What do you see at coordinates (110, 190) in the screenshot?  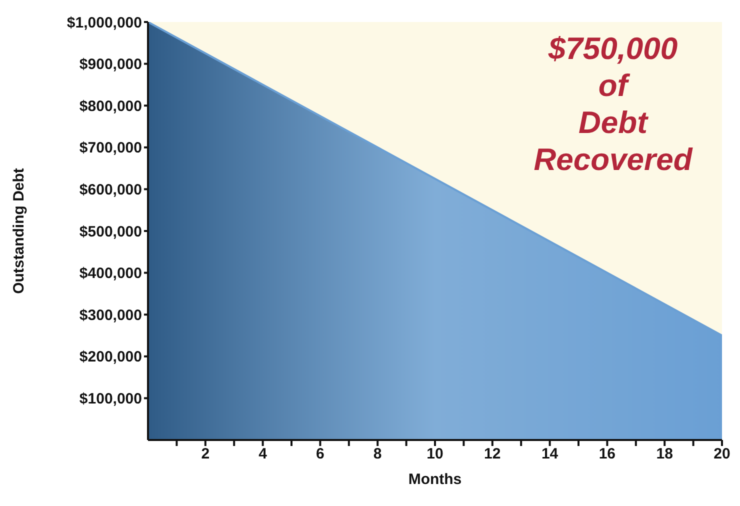 I see `y-tick-label: $600,000` at bounding box center [110, 190].